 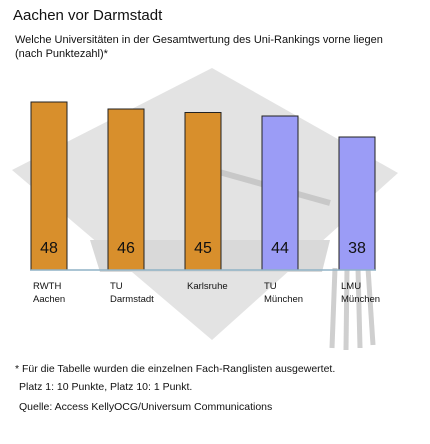 I want to click on category-label-1-1: Darmstadt, so click(x=132, y=299).